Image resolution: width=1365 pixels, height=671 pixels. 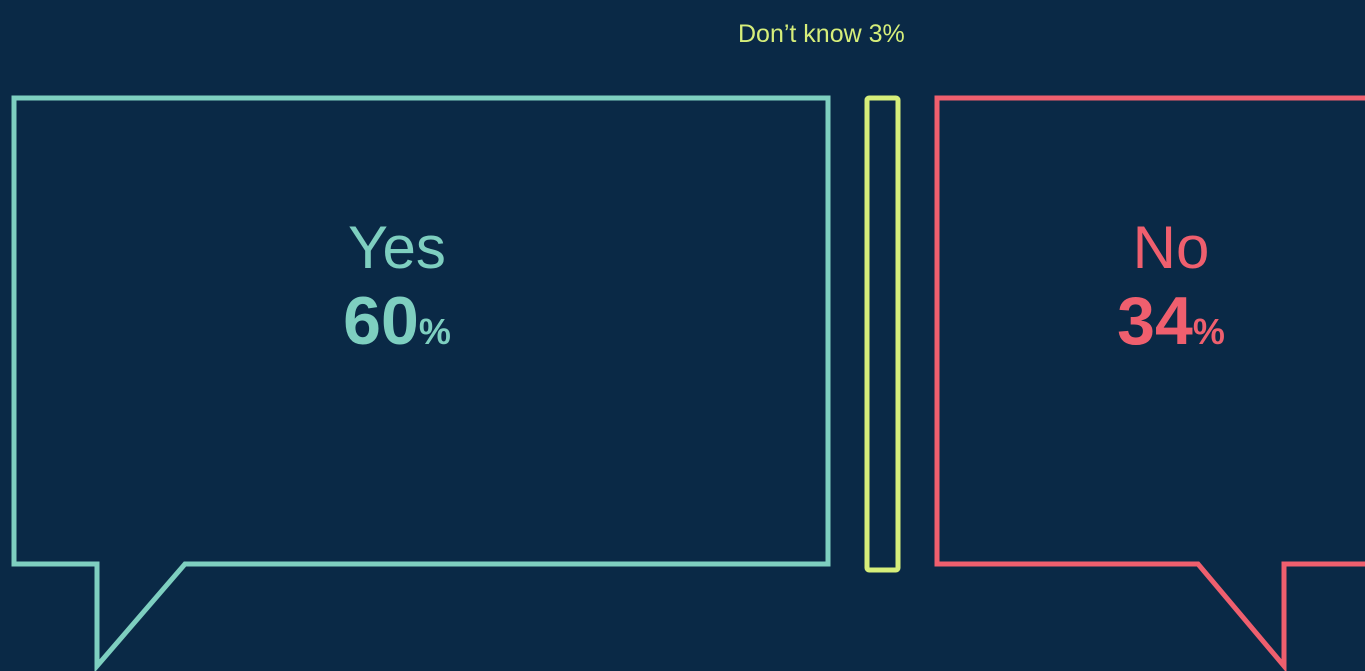 I want to click on yes-label: Yes 60%, so click(x=397, y=285).